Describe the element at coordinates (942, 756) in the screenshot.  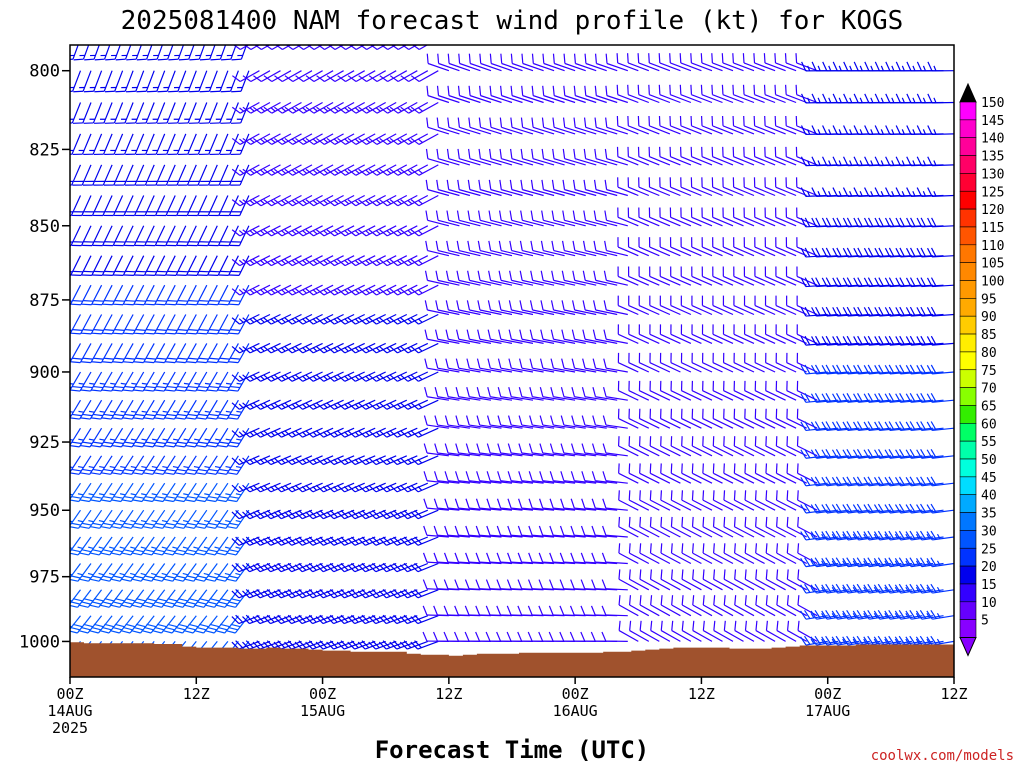
I see `credit-text: coolwx.com/models` at that location.